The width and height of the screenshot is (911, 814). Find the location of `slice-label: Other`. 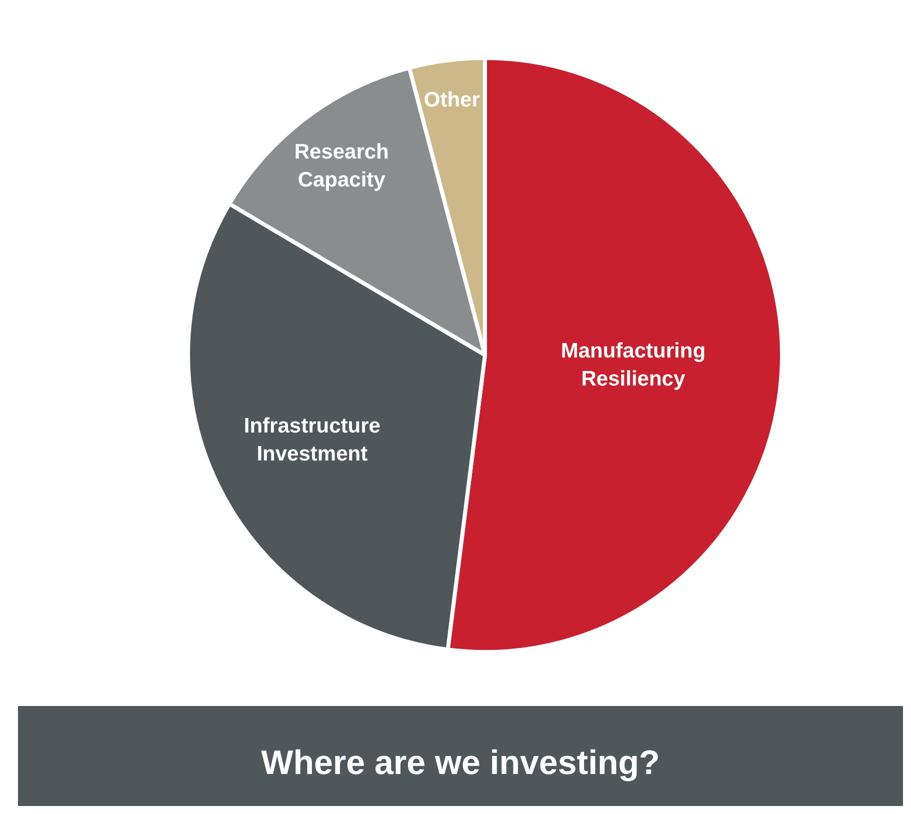

slice-label: Other is located at coordinates (452, 100).